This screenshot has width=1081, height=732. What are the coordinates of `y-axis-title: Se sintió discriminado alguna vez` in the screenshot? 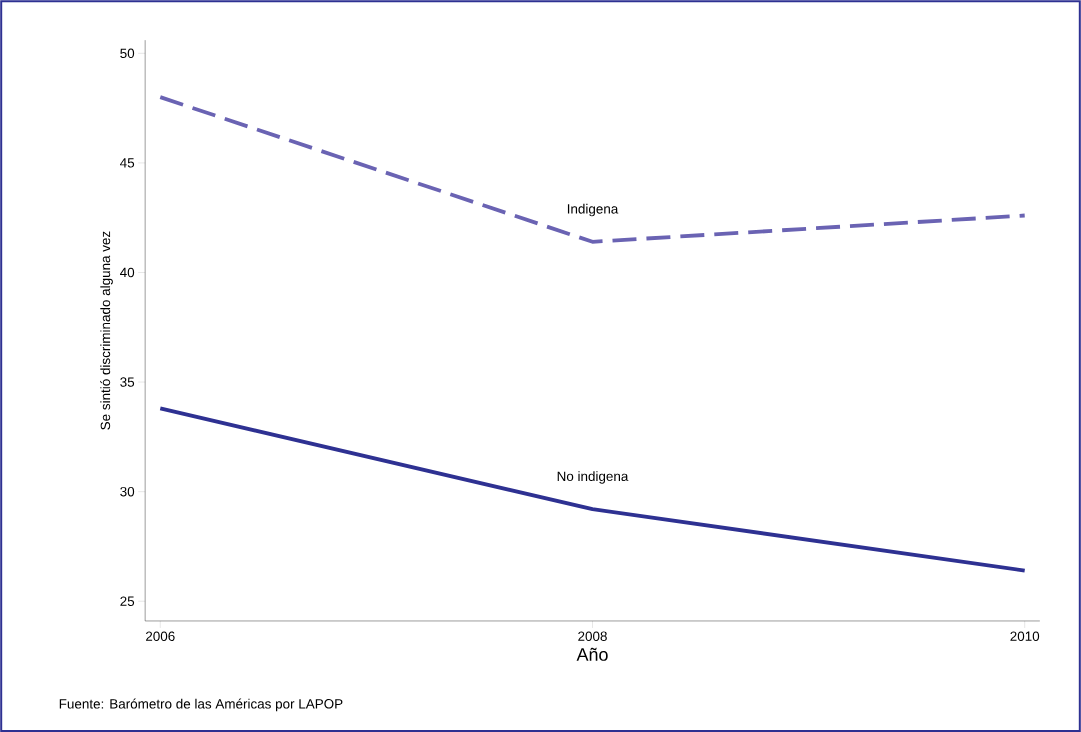 It's located at (106, 330).